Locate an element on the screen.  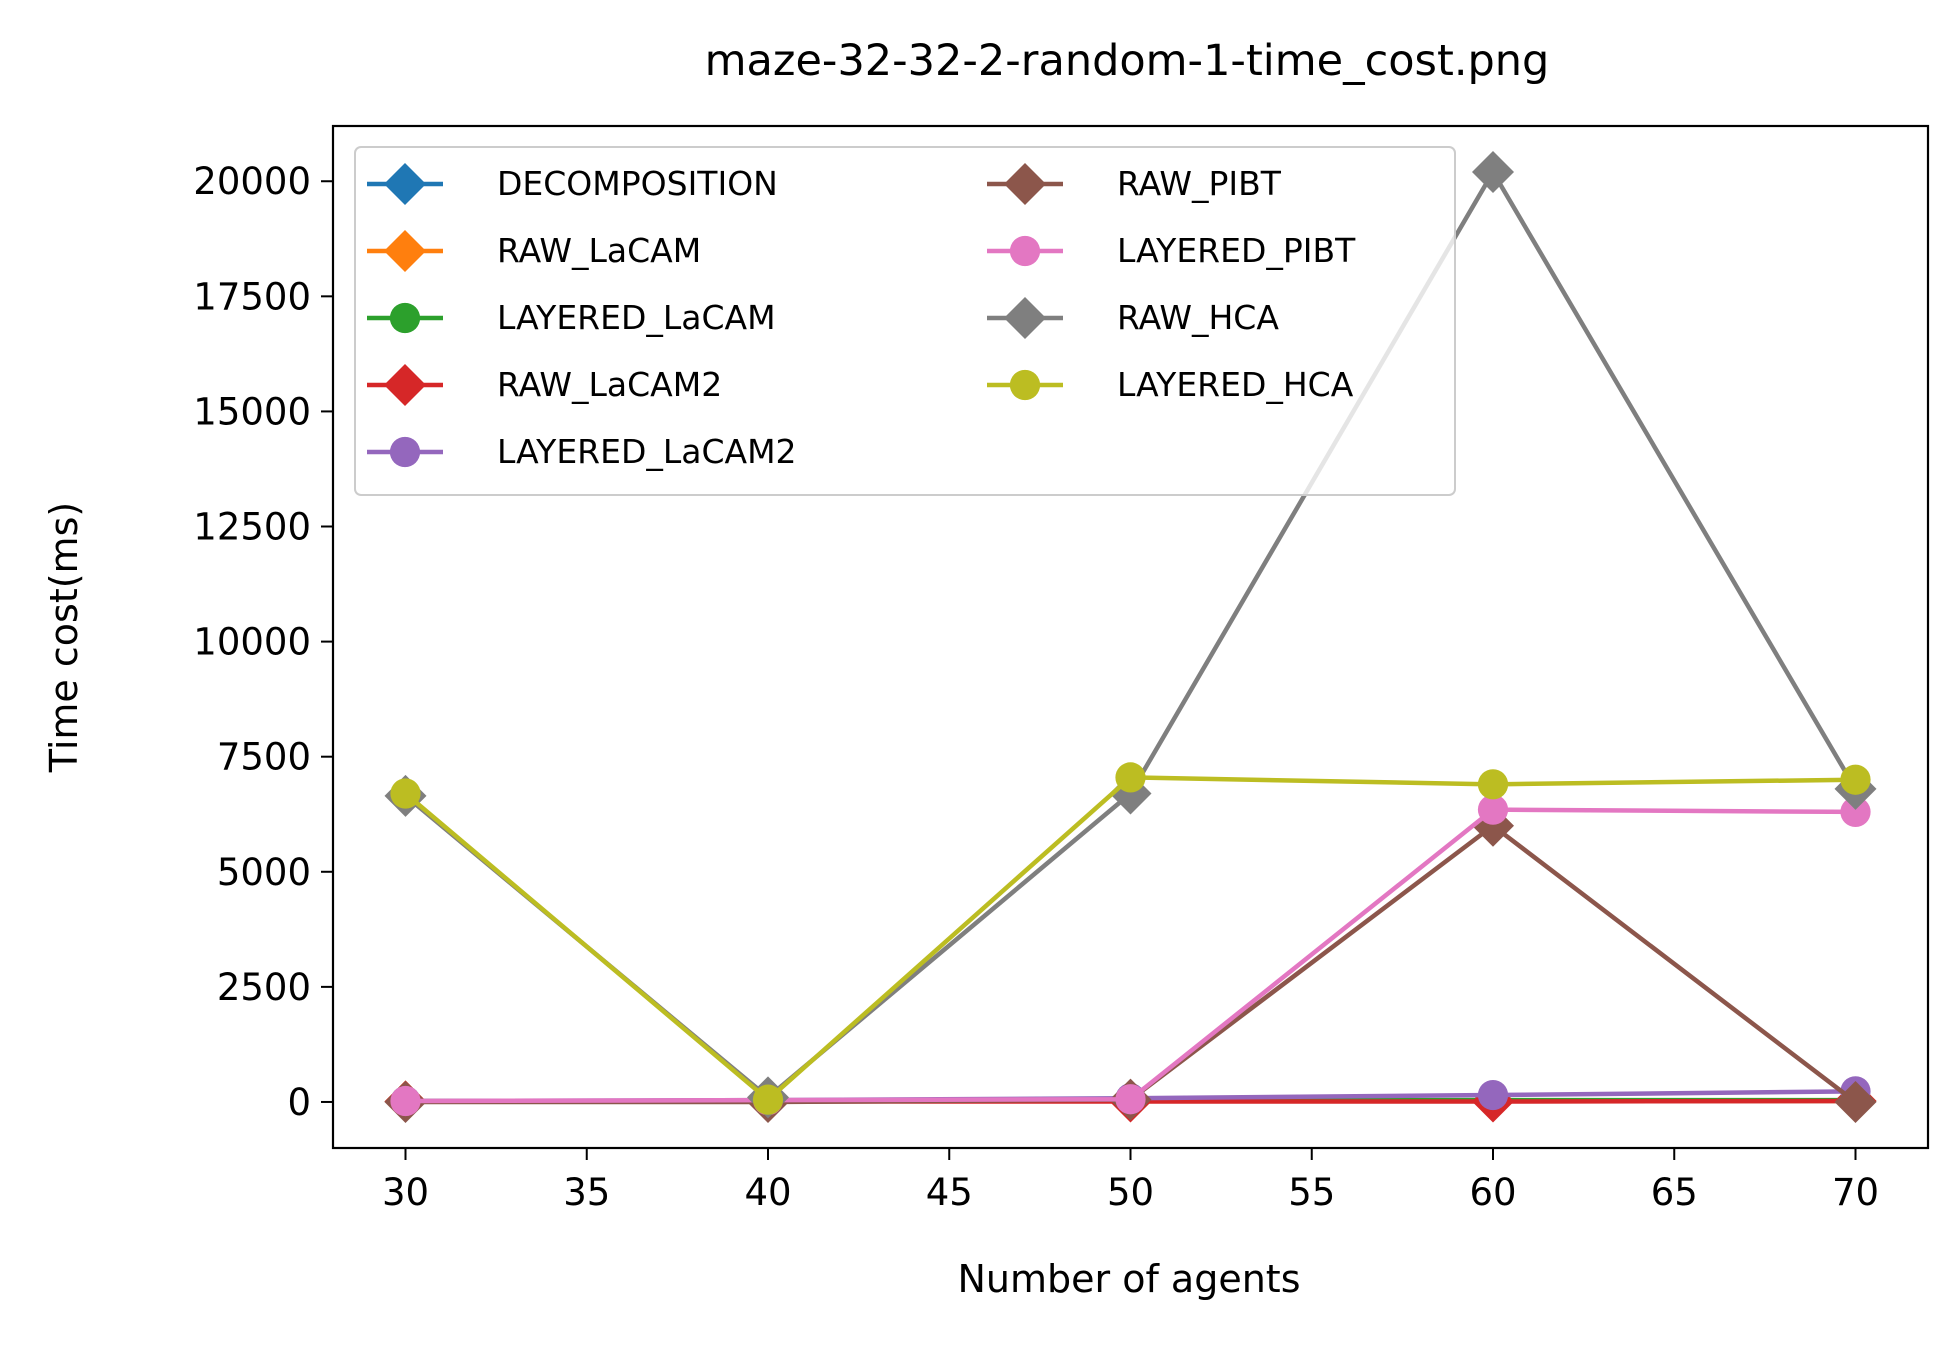
x-tick-label: 40 is located at coordinates (767, 1192).